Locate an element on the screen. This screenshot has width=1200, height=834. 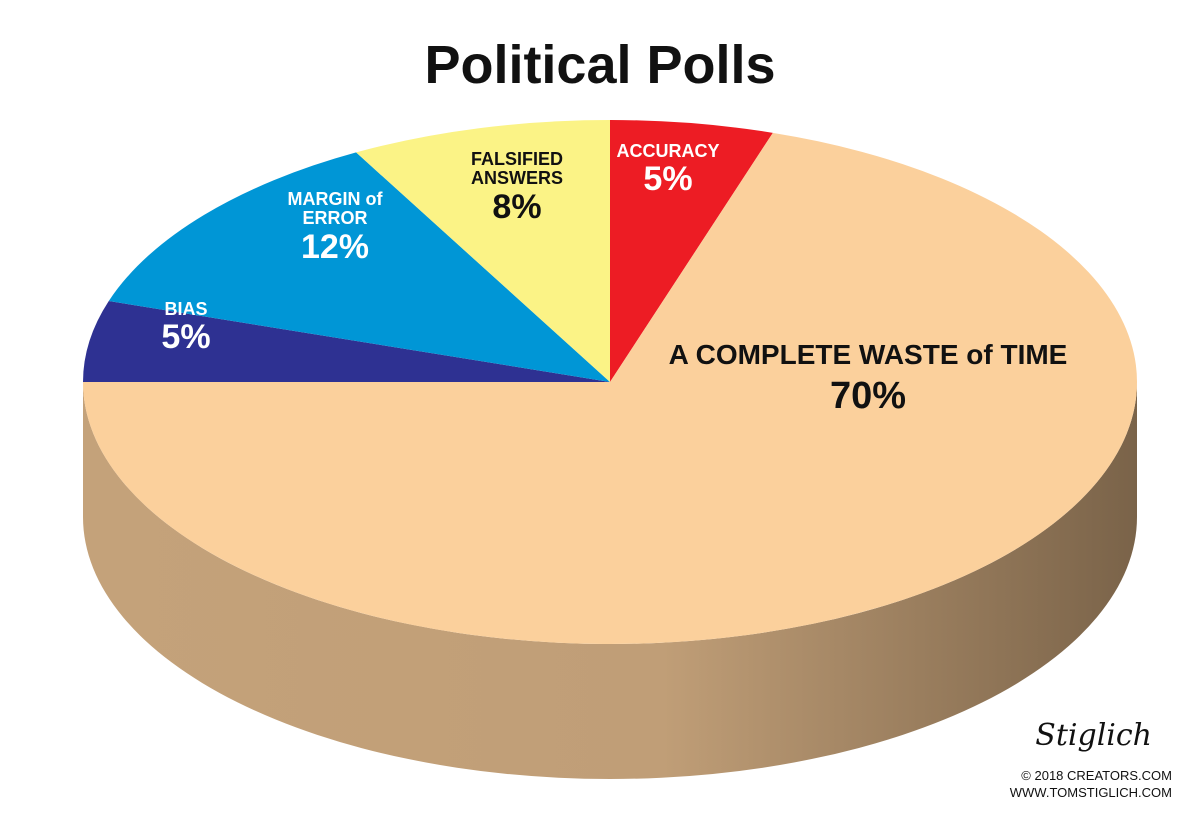
slice-label: A COMPLETE WASTE of TIME 70% is located at coordinates (868, 378).